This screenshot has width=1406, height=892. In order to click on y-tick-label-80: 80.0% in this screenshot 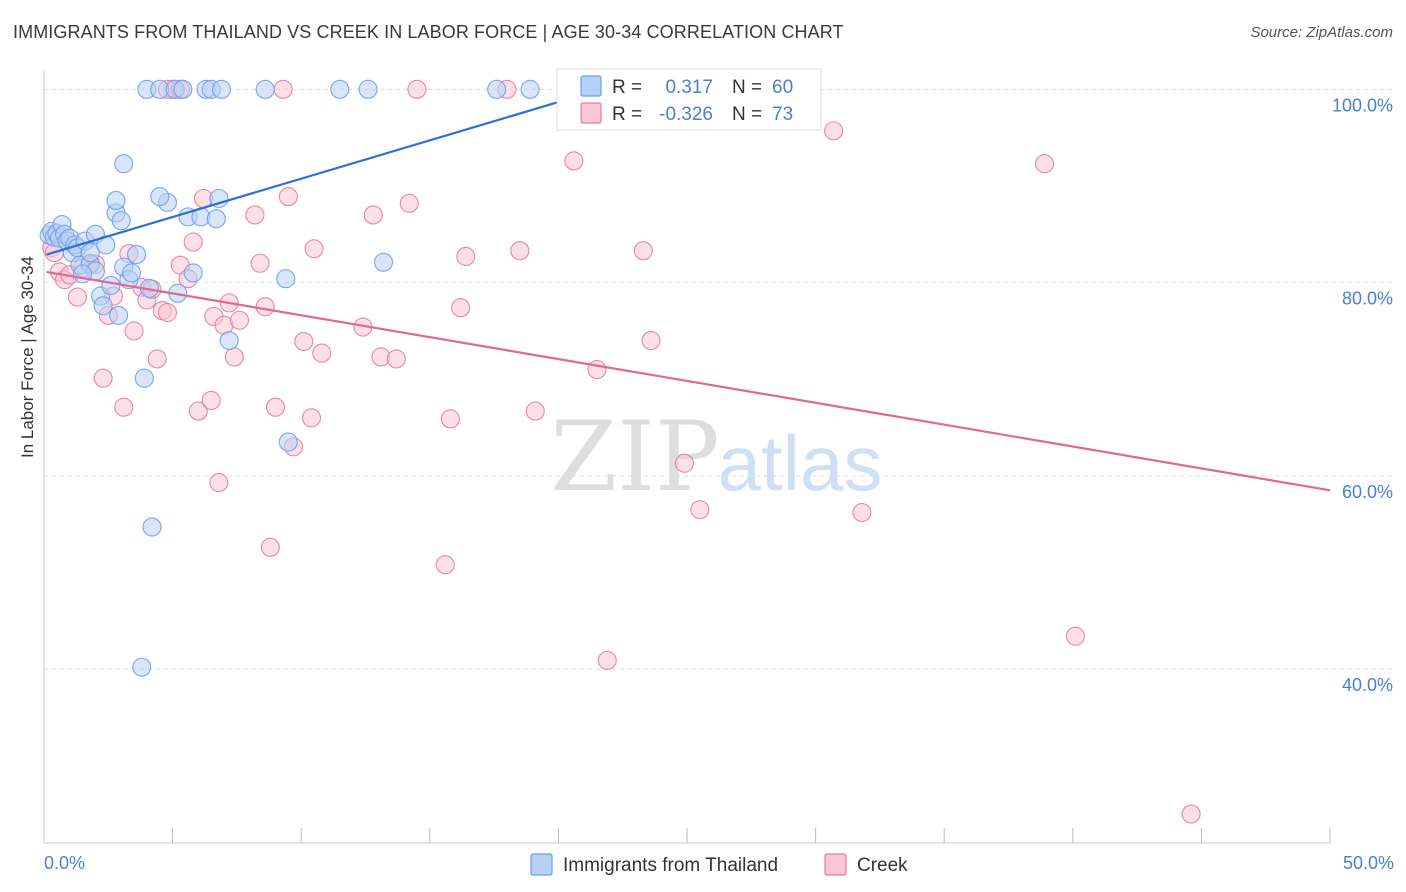, I will do `click(1367, 299)`.